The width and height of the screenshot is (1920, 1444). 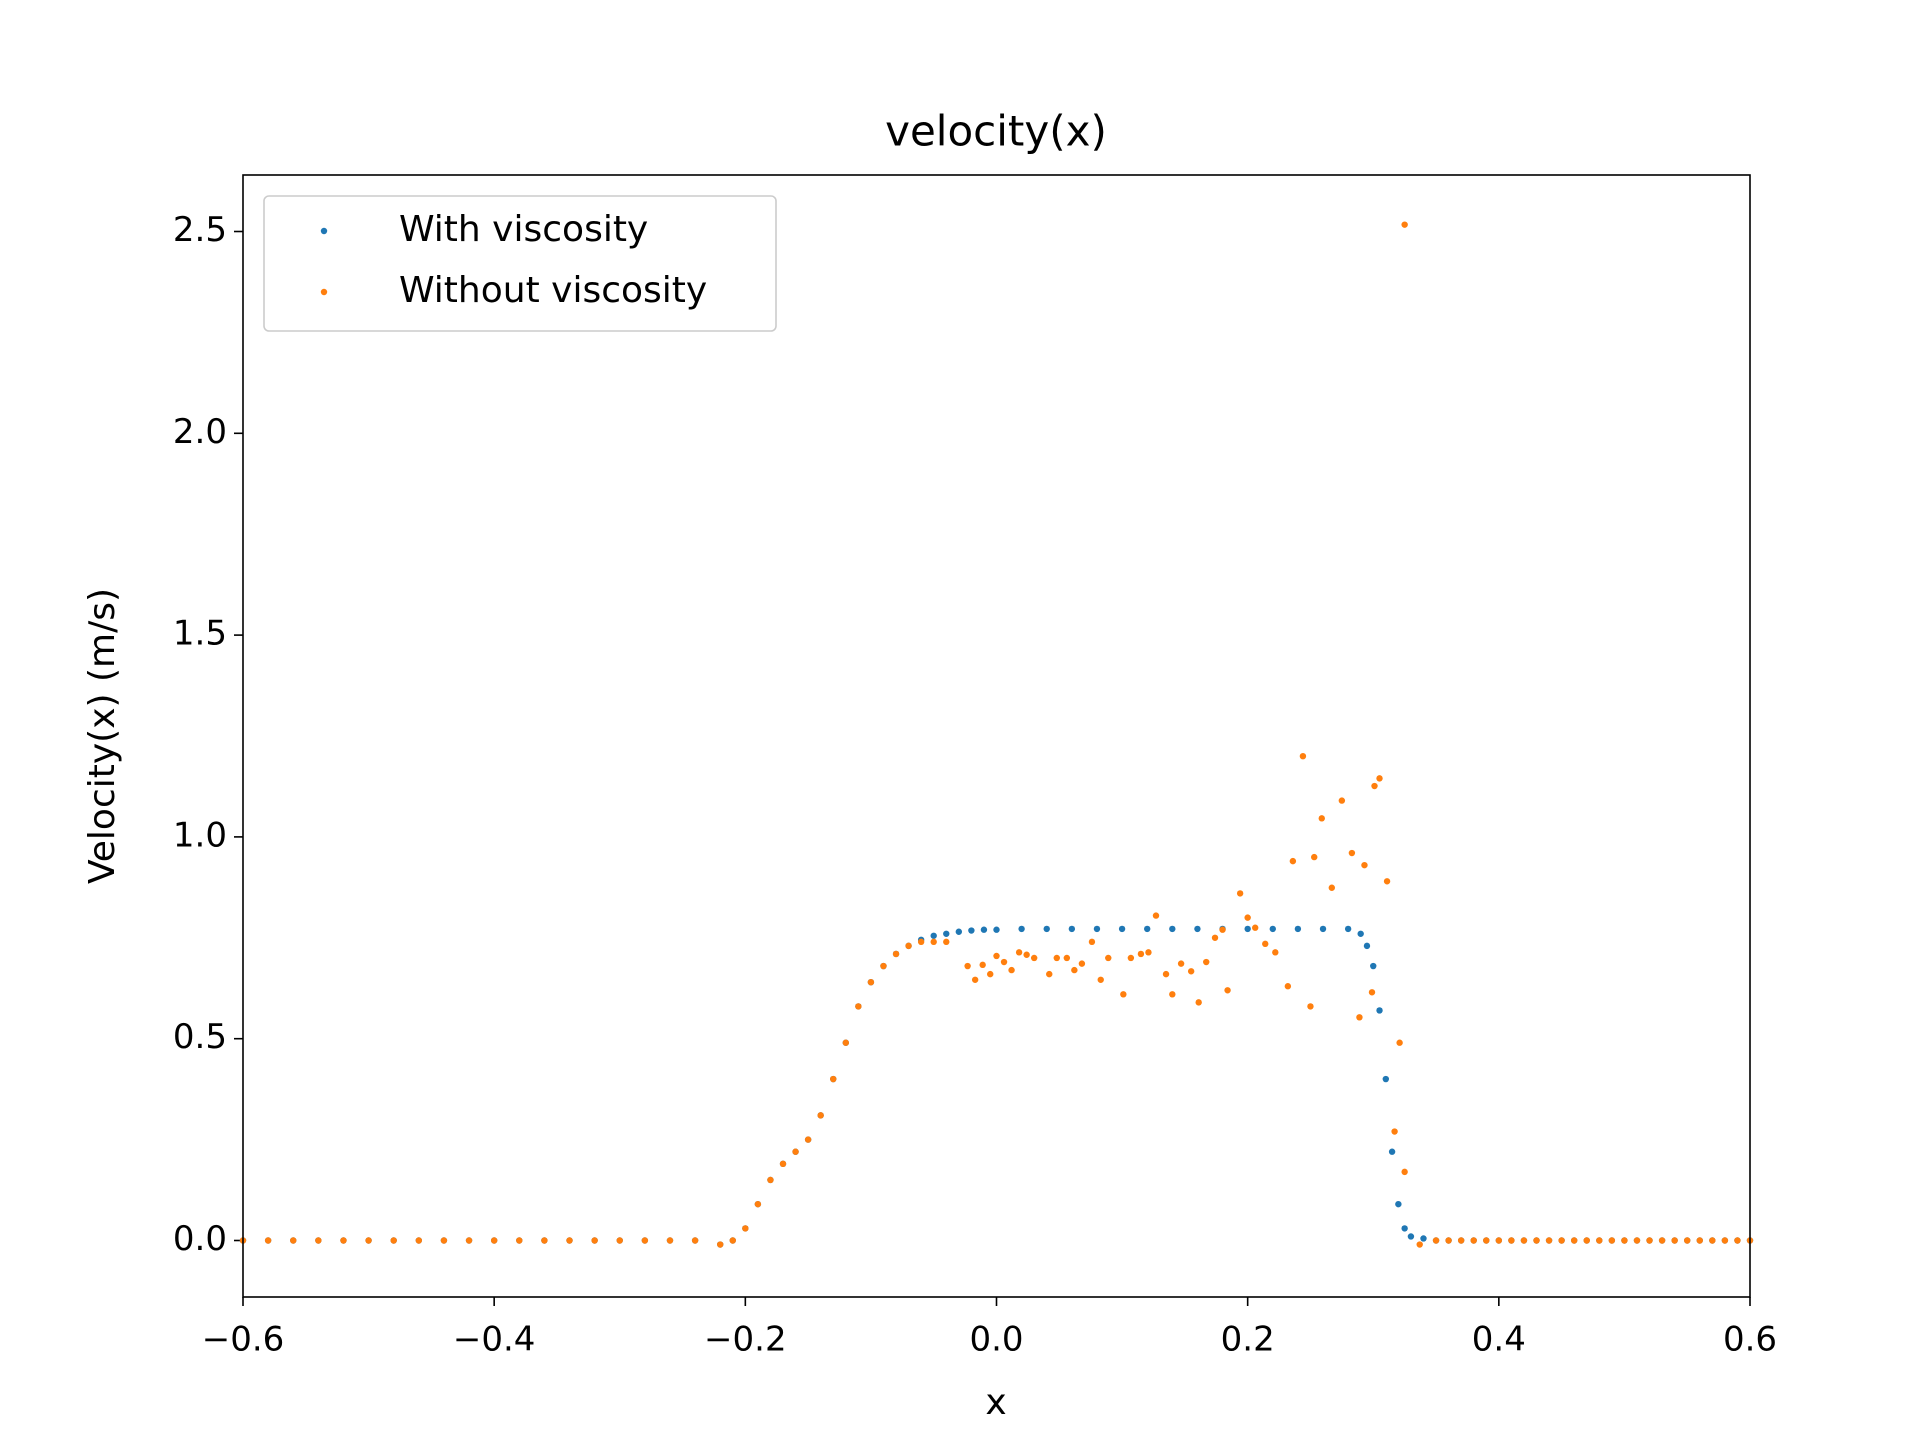 I want to click on chart-title: velocity(x), so click(x=996, y=131).